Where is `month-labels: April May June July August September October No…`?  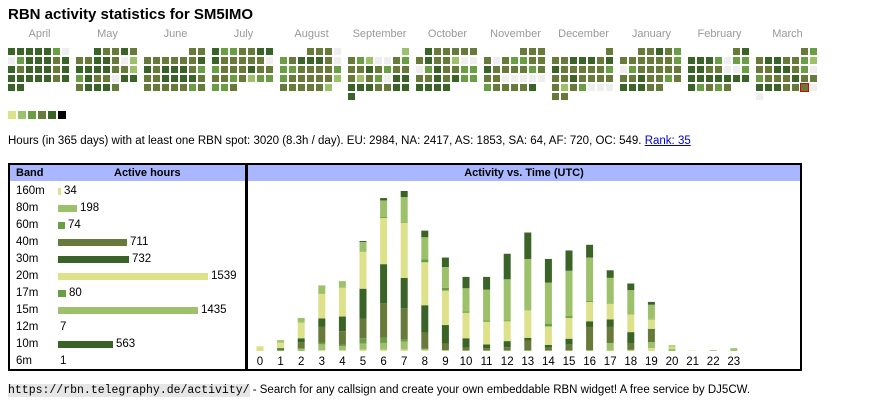 month-labels: April May June July August September October No… is located at coordinates (435, 35).